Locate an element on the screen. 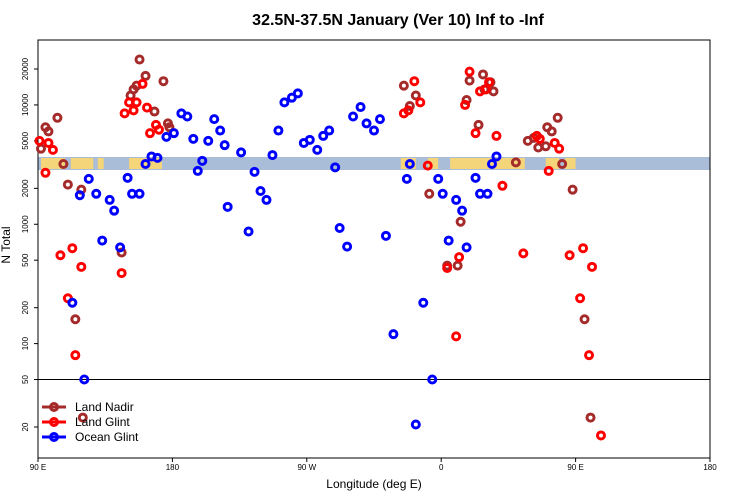 The height and width of the screenshot is (500, 750). y-tick-label: 100 is located at coordinates (25, 343).